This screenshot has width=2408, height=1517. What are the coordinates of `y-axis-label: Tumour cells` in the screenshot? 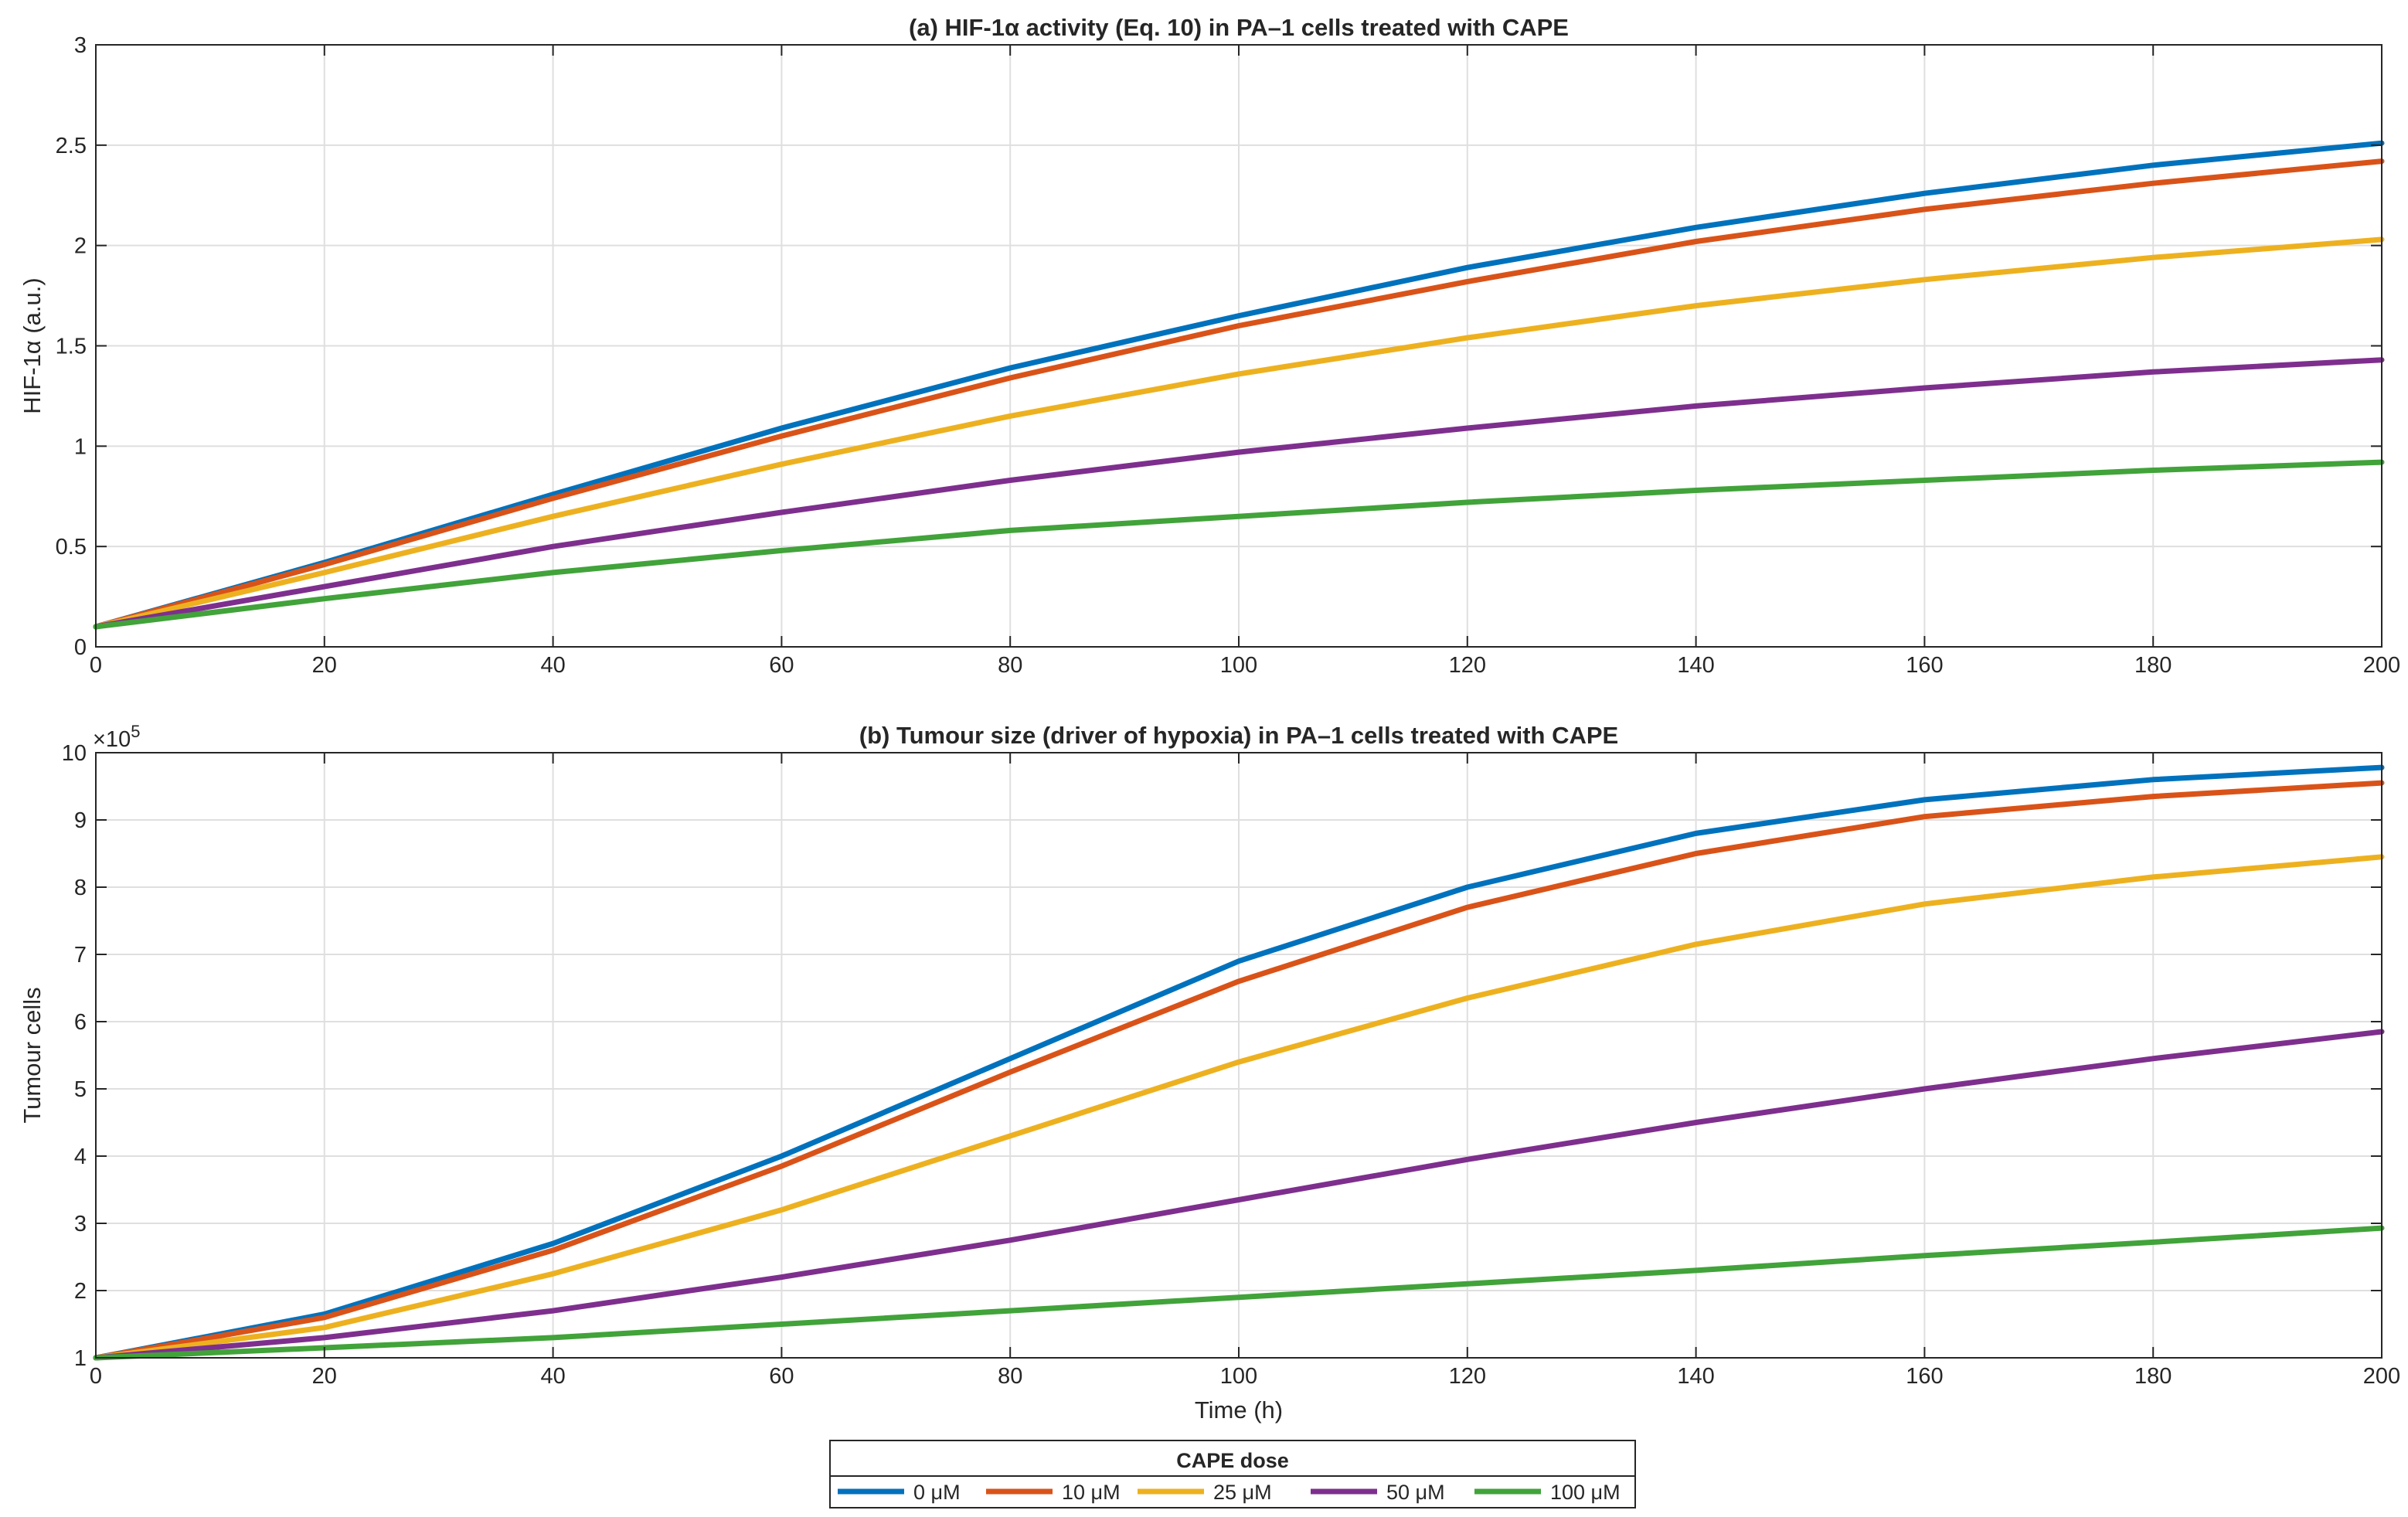 It's located at (32, 1055).